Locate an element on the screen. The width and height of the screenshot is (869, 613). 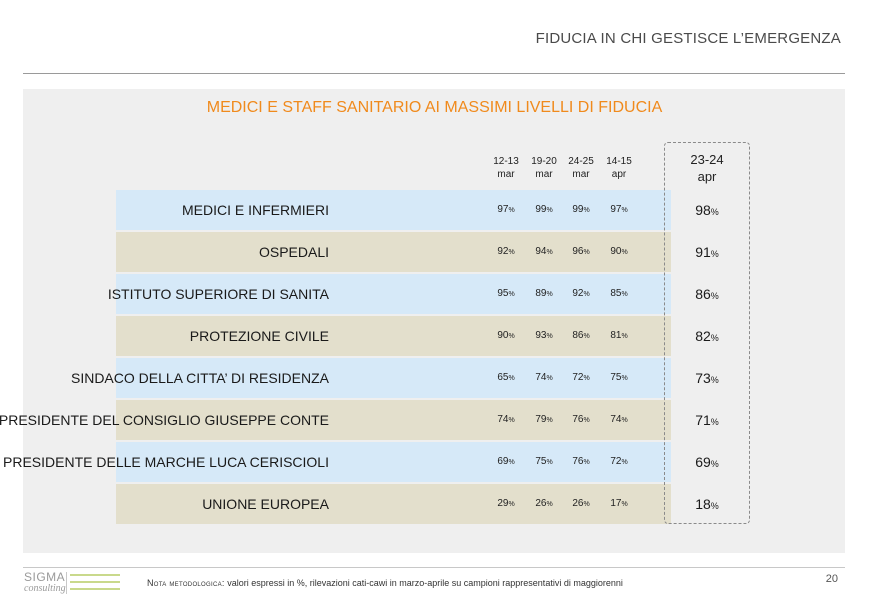
column-header-period: 19-20 is located at coordinates (544, 161).